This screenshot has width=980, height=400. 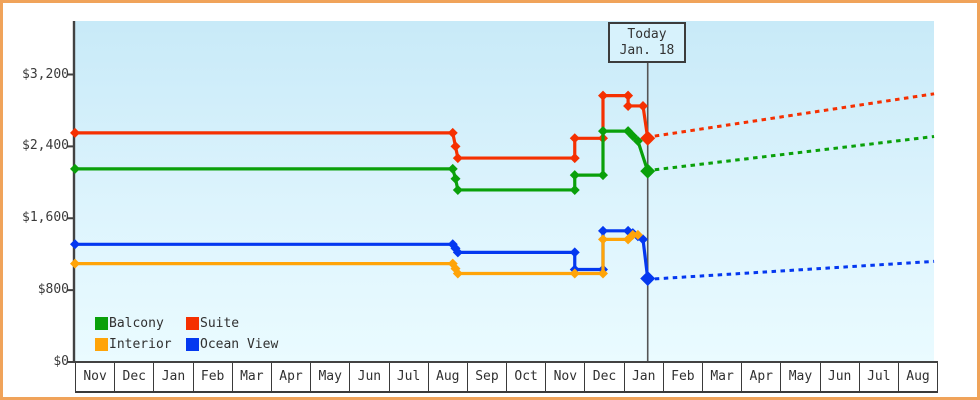 I want to click on legend-label: Balcony, so click(x=136, y=323).